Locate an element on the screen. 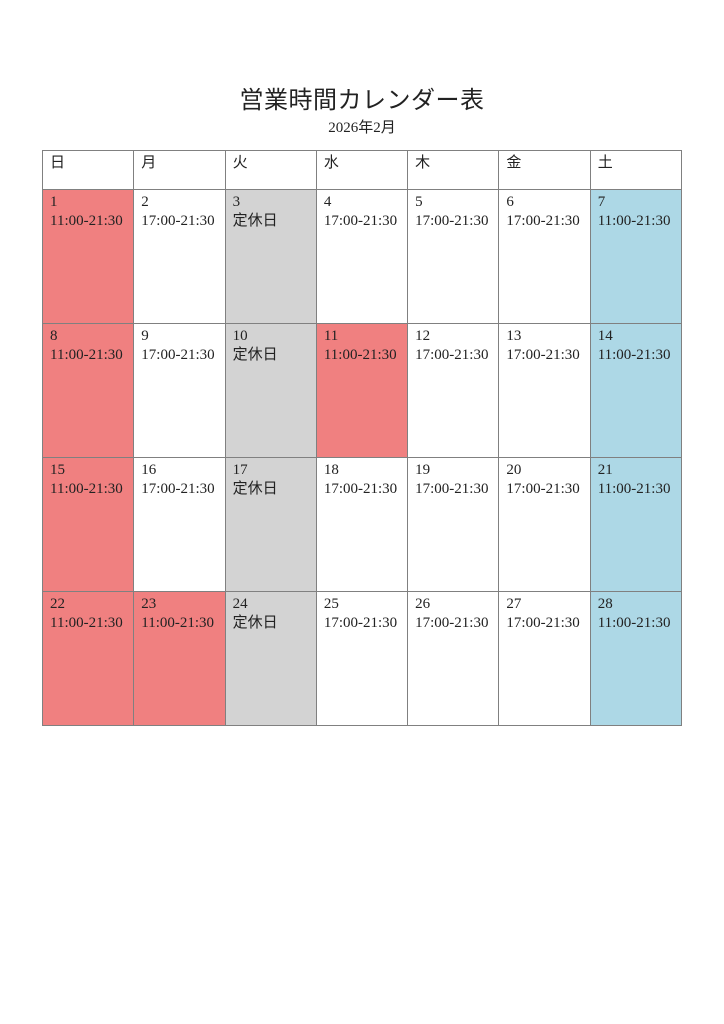 The image size is (724, 1024). date-number: 20 is located at coordinates (514, 469).